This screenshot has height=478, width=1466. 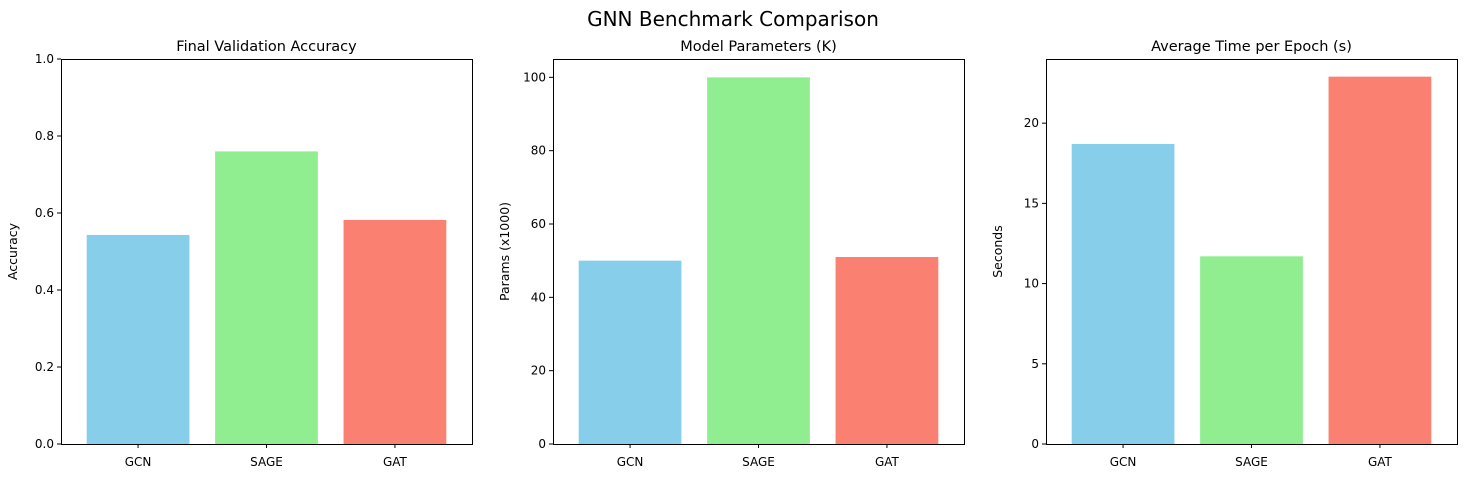 I want to click on y-tick-label: 80, so click(x=538, y=151).